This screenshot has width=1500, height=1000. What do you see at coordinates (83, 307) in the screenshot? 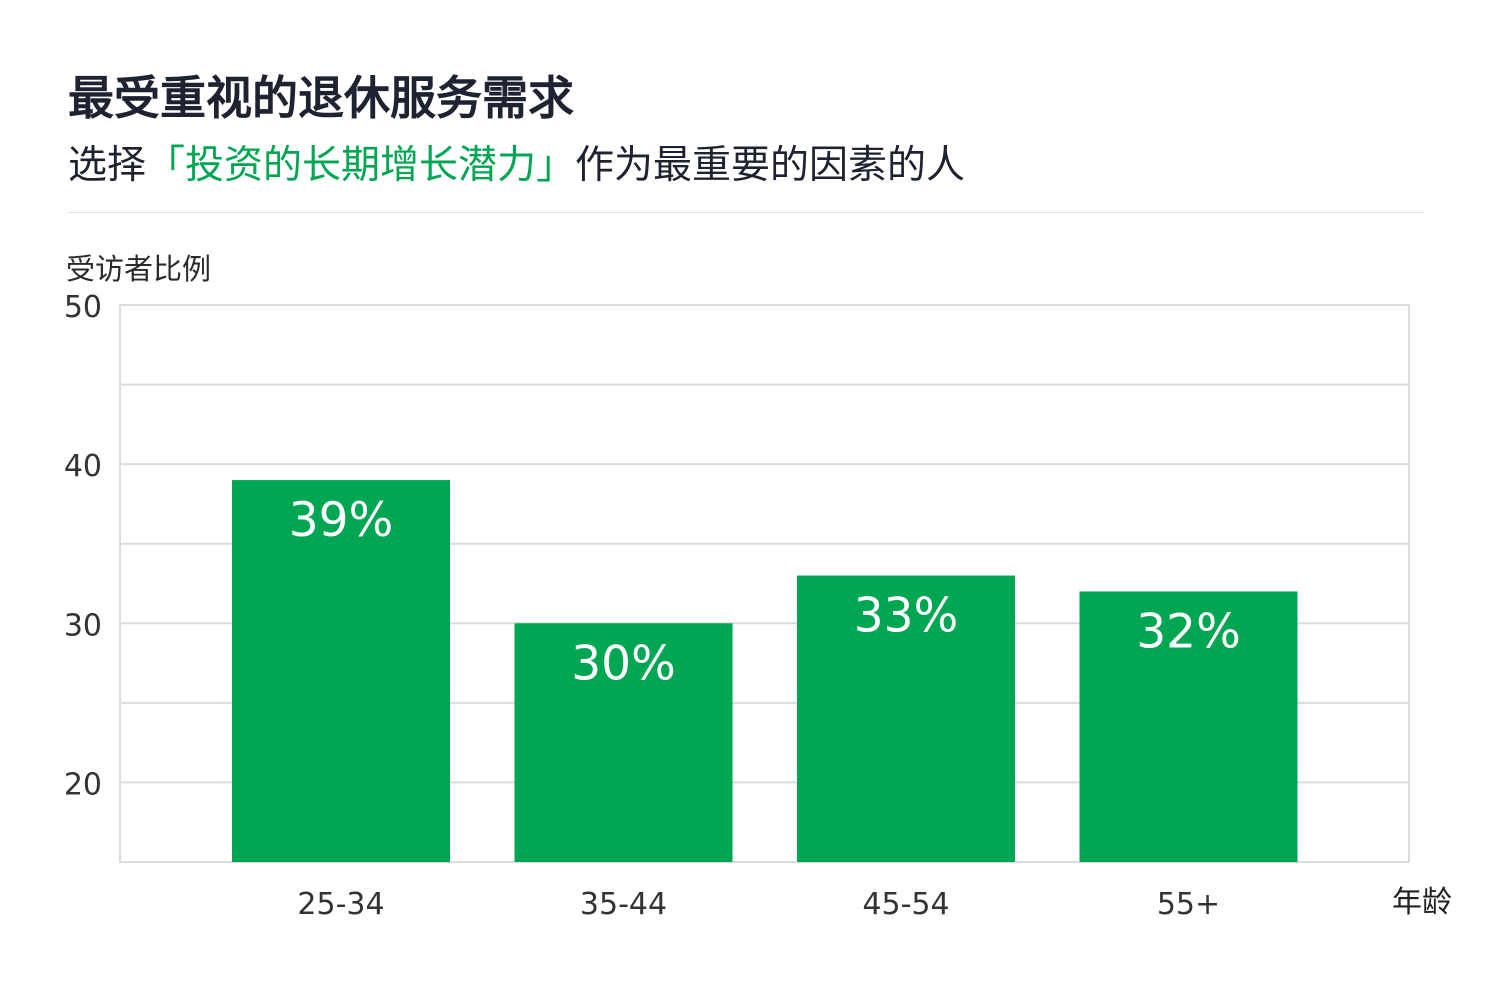
I see `y-tick-label: 50` at bounding box center [83, 307].